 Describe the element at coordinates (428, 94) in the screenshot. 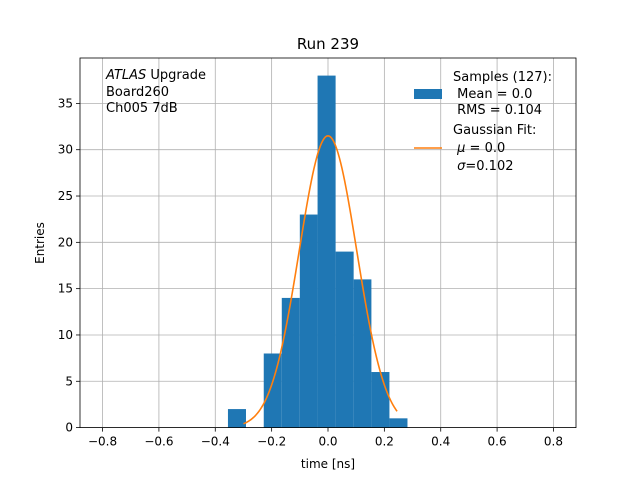

I see `legend-histogram-swatch` at that location.